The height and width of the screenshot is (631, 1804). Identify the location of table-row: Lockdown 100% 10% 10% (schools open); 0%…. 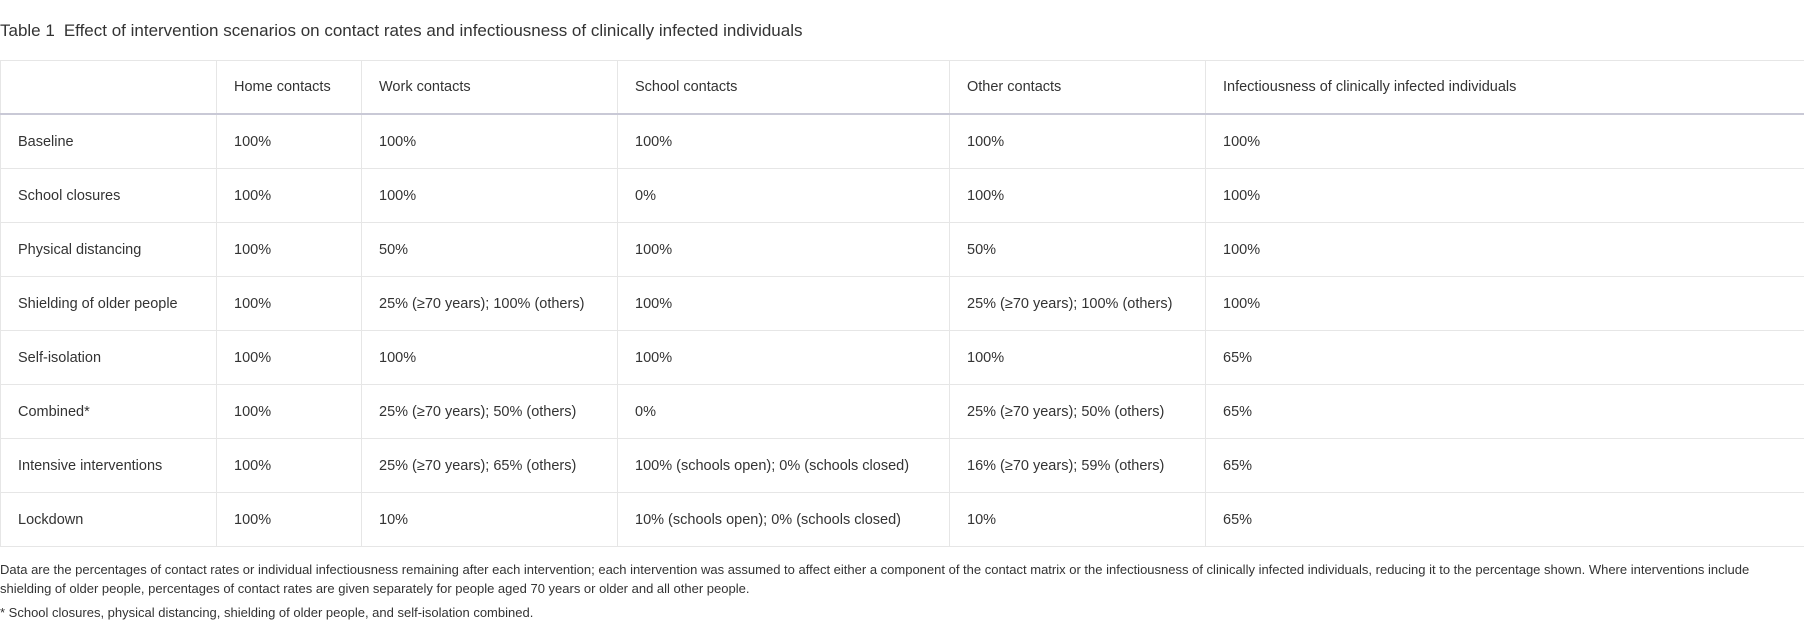
(902, 519).